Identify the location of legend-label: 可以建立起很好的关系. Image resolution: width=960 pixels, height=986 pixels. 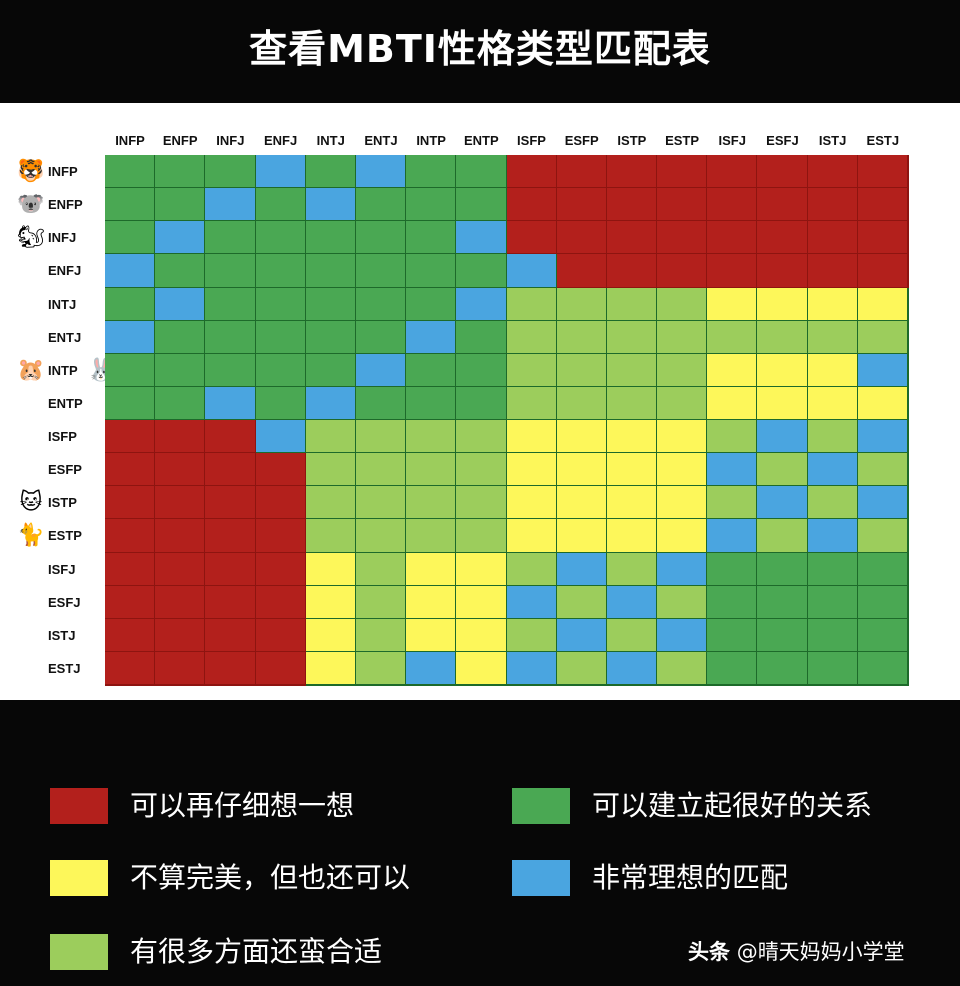
(732, 805).